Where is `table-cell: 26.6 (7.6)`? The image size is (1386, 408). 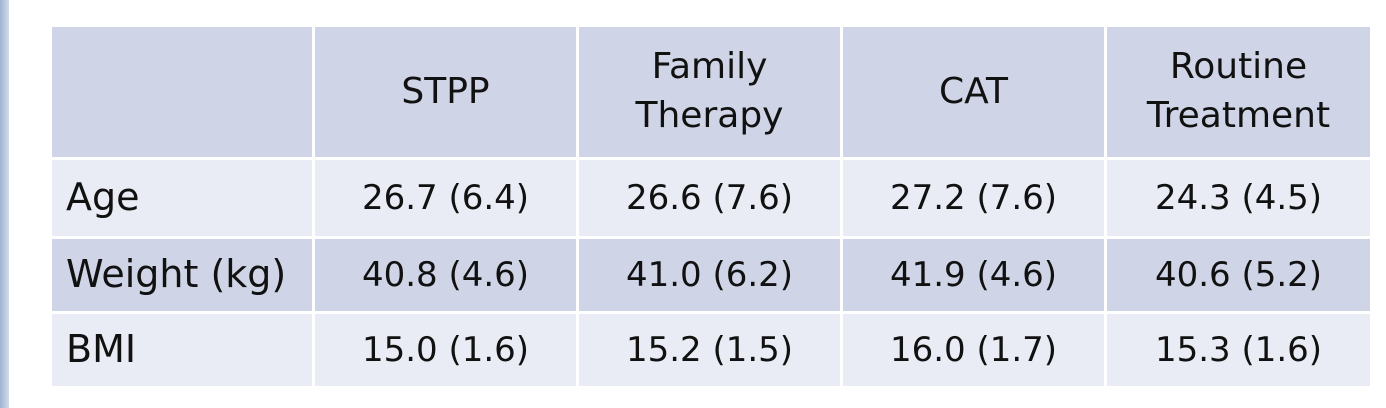
table-cell: 26.6 (7.6) is located at coordinates (709, 198).